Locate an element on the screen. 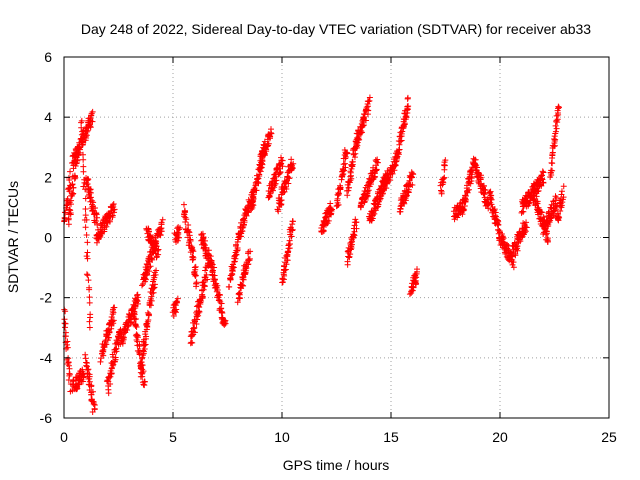 This screenshot has height=480, width=640. x-tick-label: 15 is located at coordinates (391, 437).